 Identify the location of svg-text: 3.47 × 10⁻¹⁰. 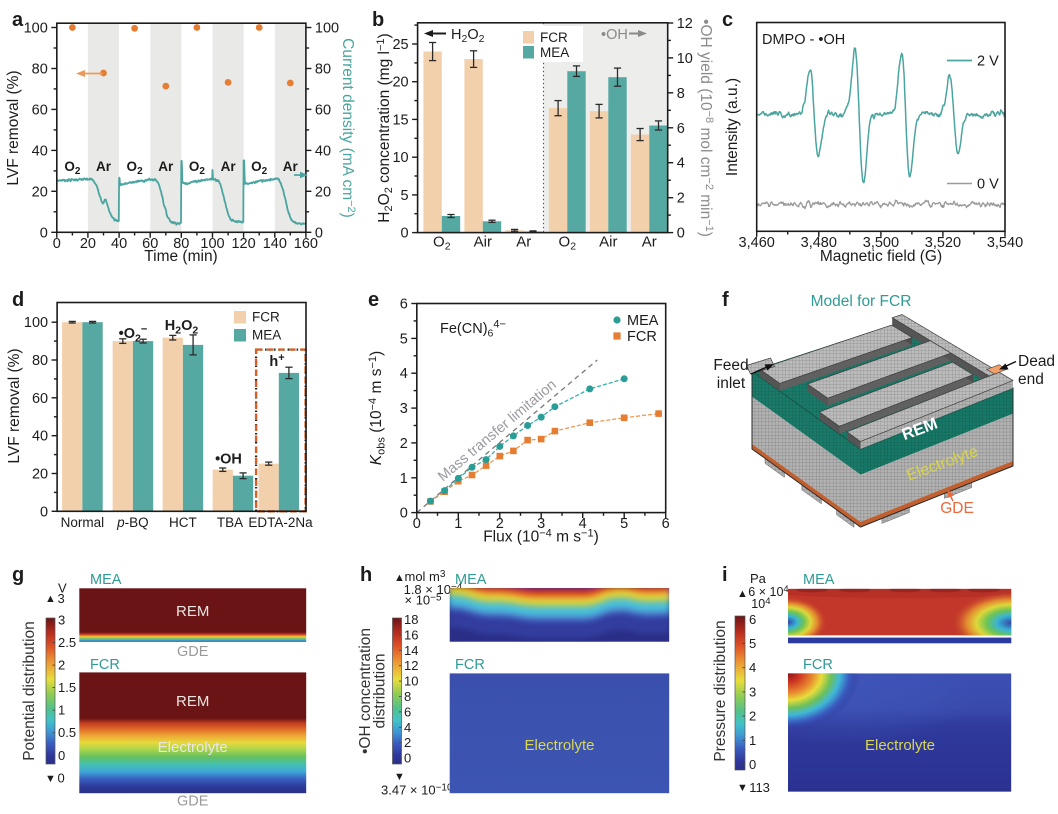
(417, 790).